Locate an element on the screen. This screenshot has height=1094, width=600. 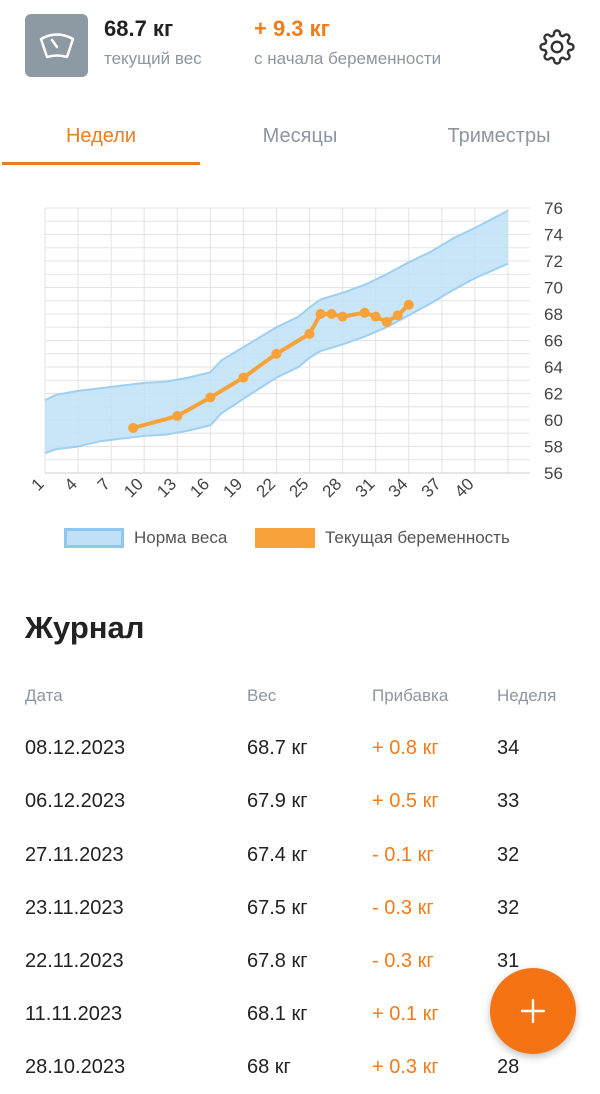
y-tick-label: 68 is located at coordinates (553, 314).